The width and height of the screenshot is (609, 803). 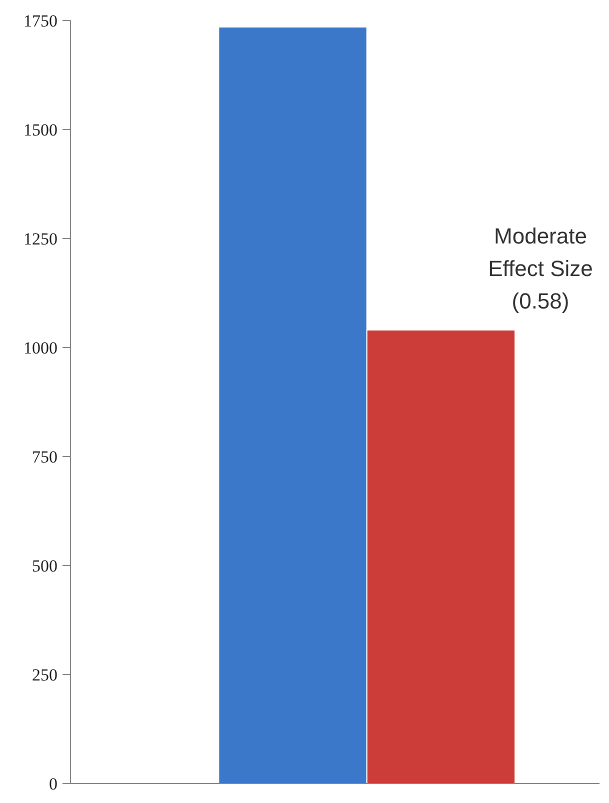 What do you see at coordinates (45, 566) in the screenshot?
I see `y-tick-label: 500` at bounding box center [45, 566].